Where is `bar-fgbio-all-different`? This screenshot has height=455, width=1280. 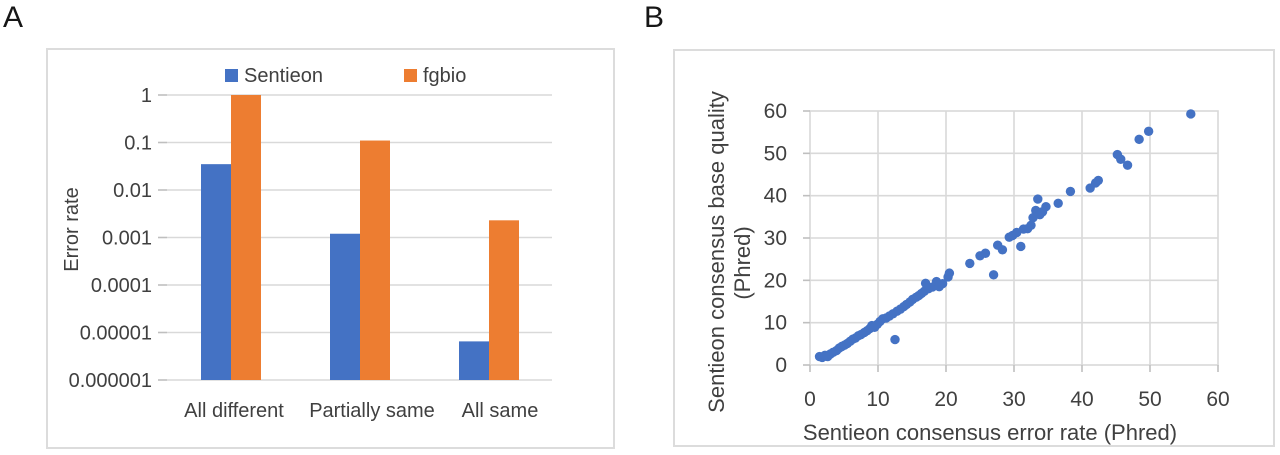
bar-fgbio-all-different is located at coordinates (246, 237).